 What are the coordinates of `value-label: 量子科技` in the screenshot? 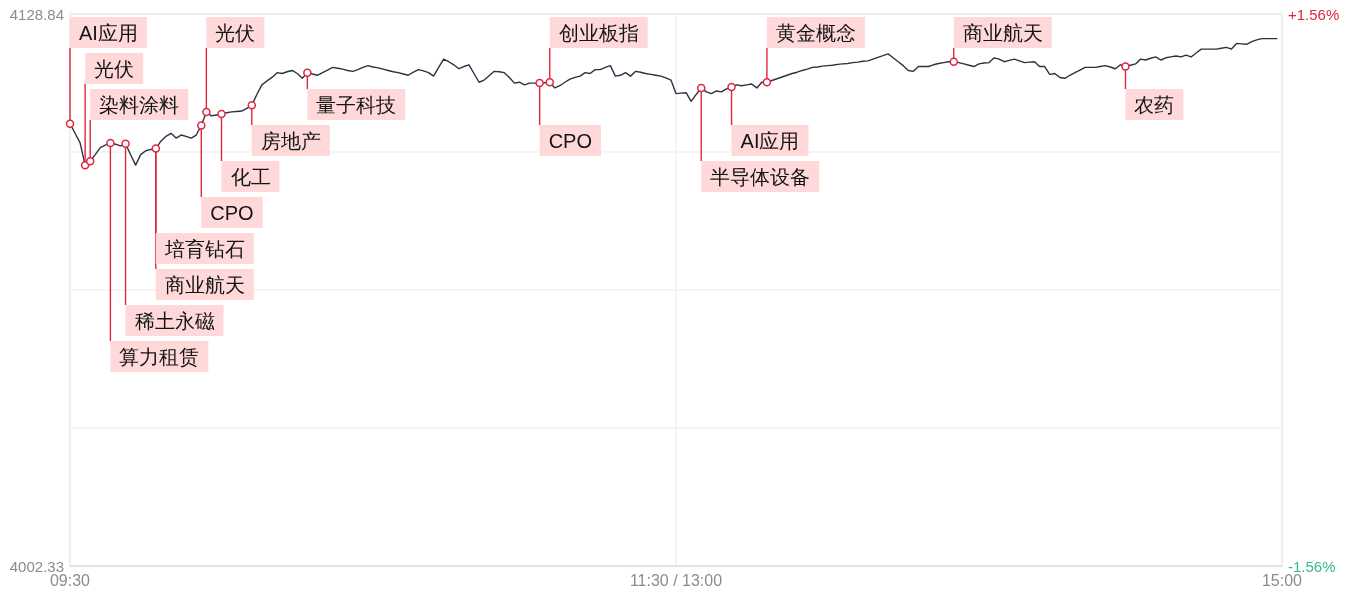 It's located at (356, 104).